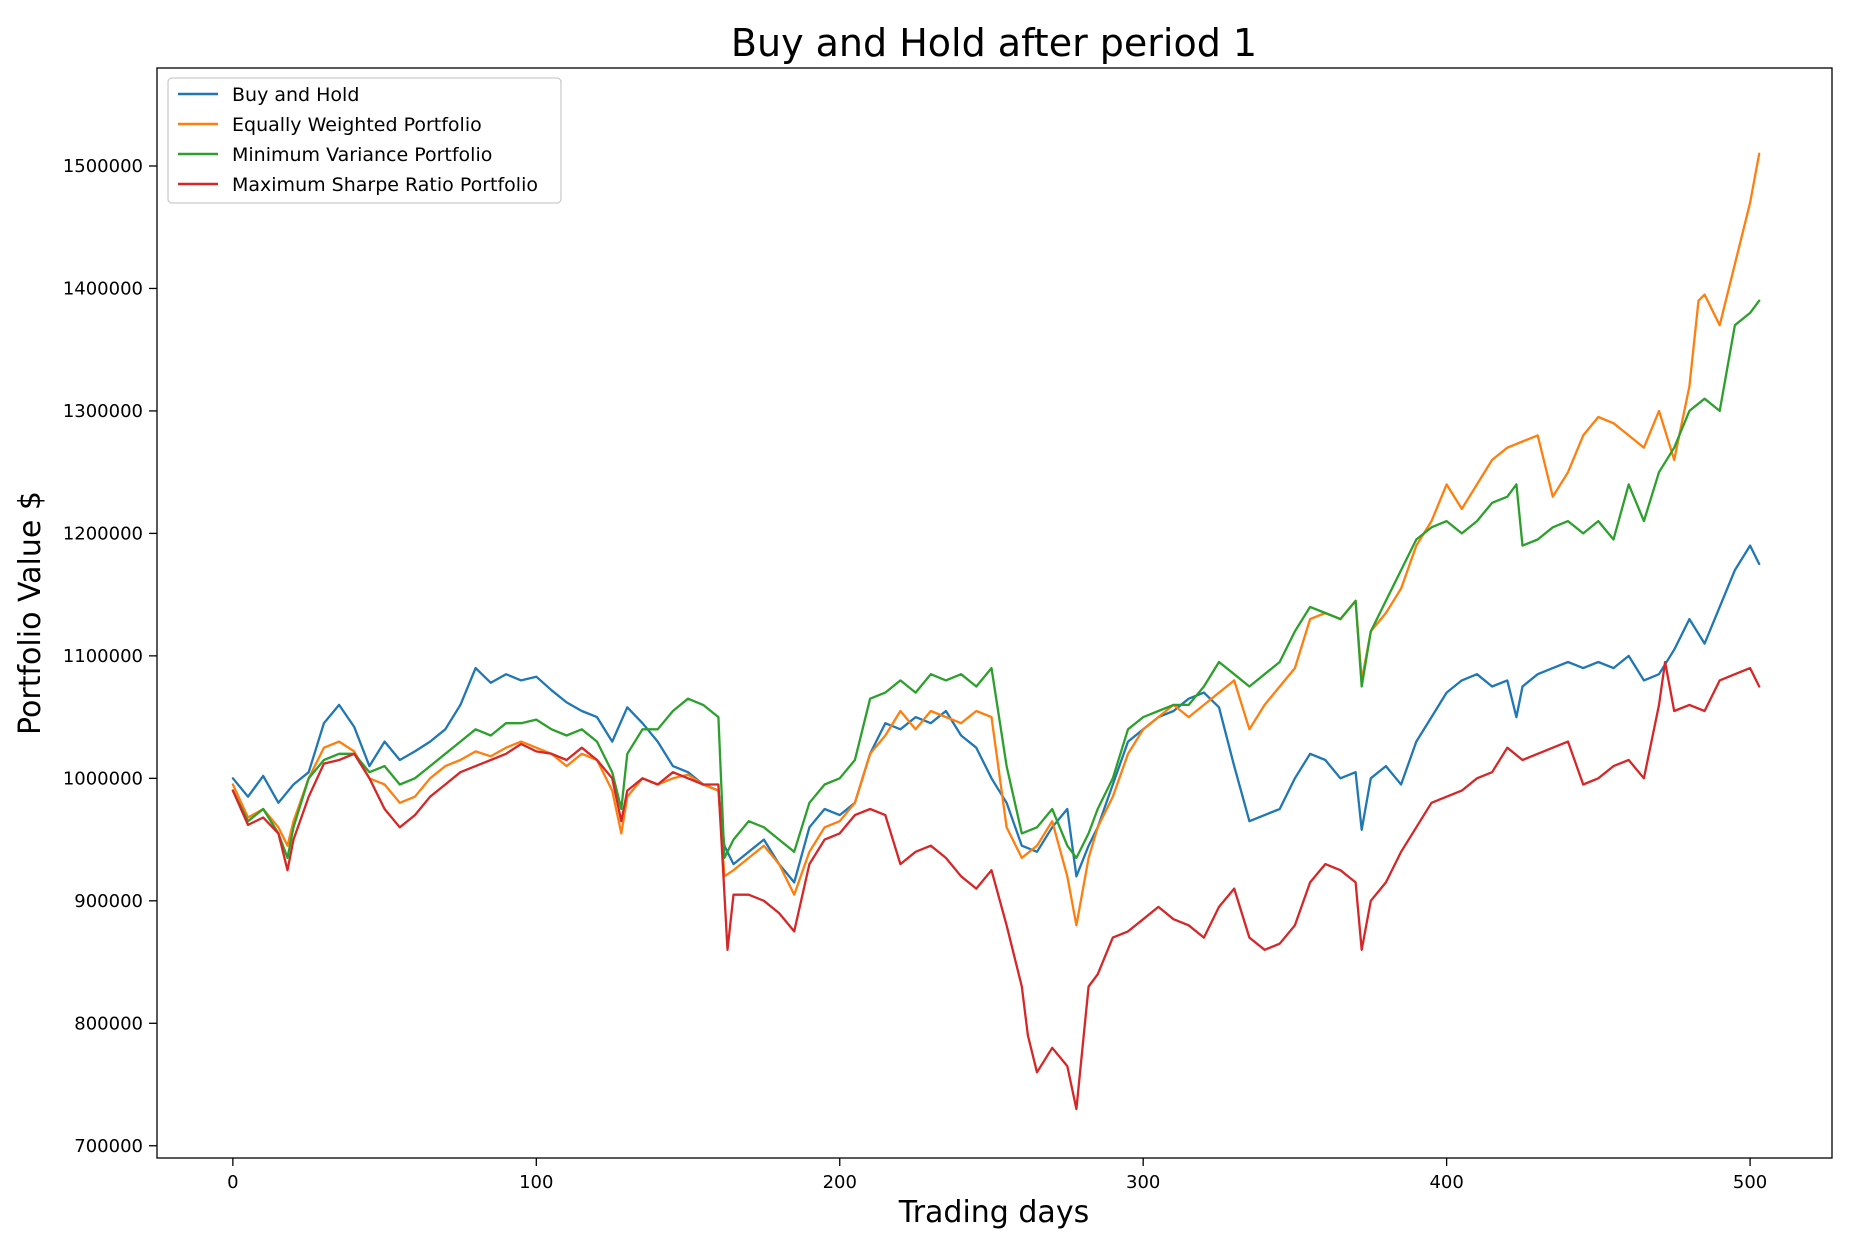 This screenshot has height=1248, width=1876. Describe the element at coordinates (103, 288) in the screenshot. I see `y-tick-label: 1400000` at that location.